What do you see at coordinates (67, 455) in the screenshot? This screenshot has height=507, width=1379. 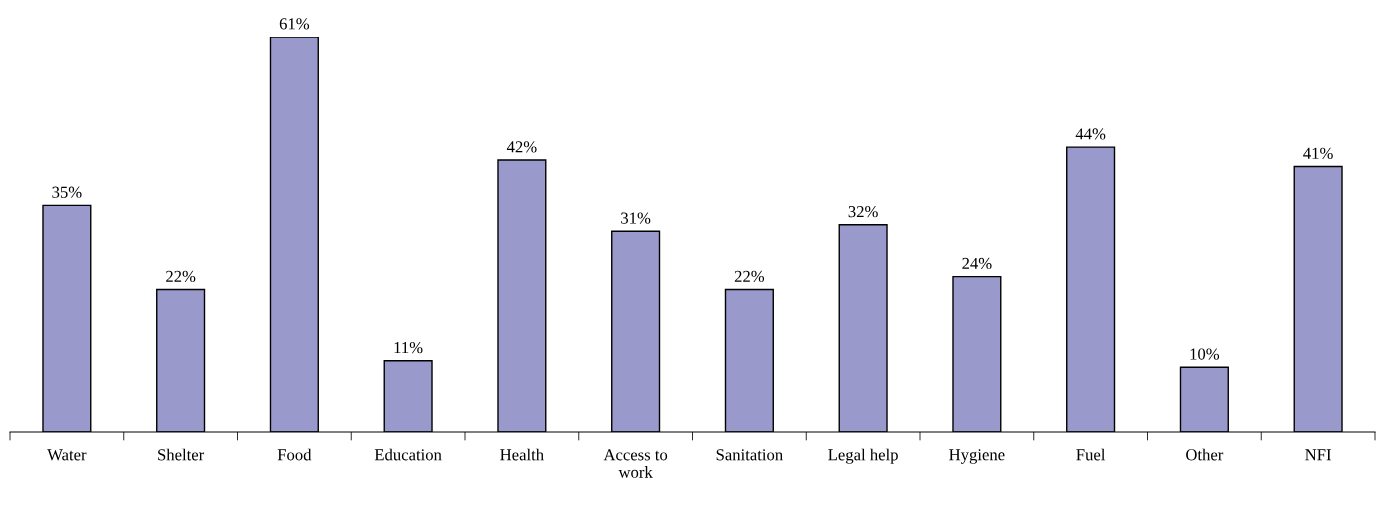 I see `x-tick-label: Water` at bounding box center [67, 455].